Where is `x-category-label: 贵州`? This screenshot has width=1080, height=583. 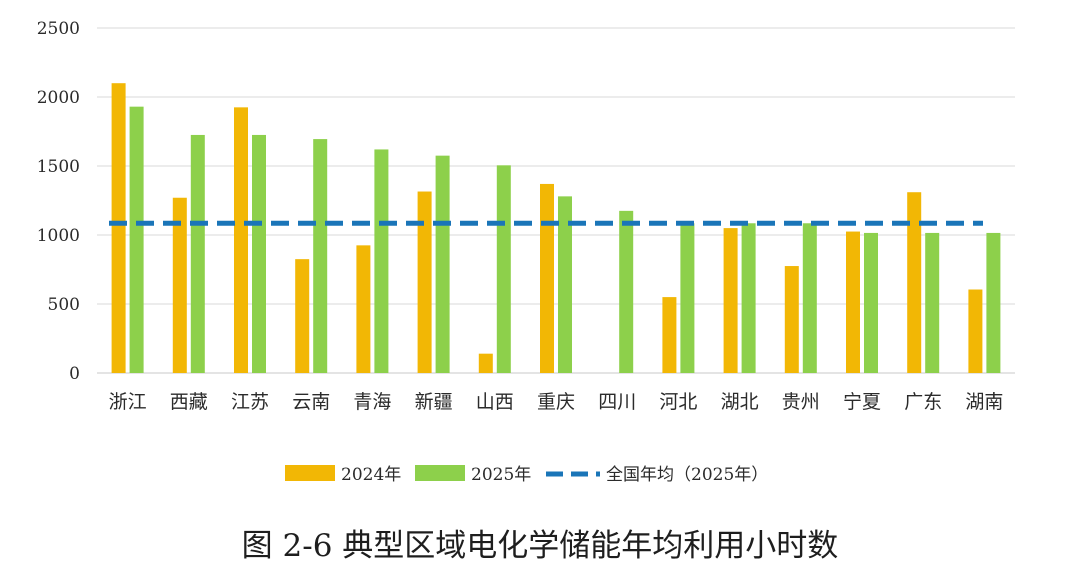 x-category-label: 贵州 is located at coordinates (801, 402).